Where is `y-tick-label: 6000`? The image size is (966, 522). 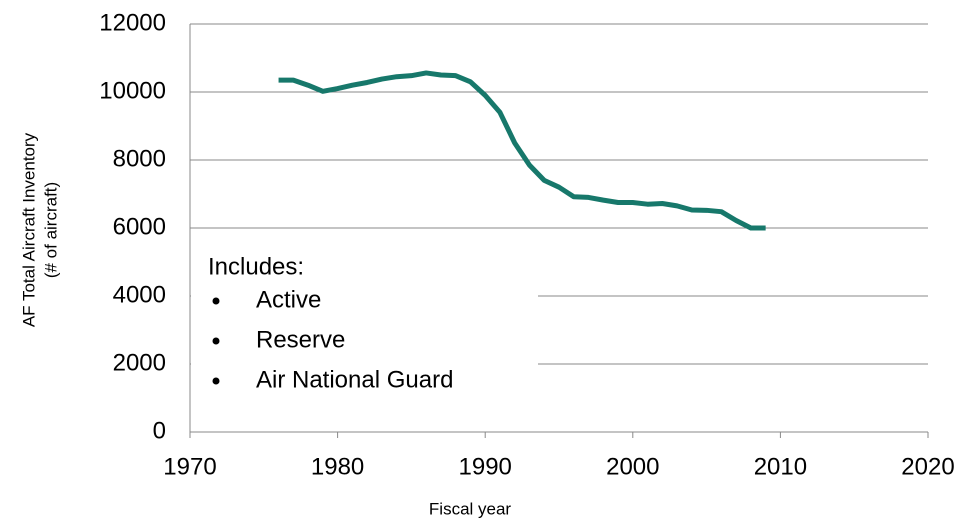 y-tick-label: 6000 is located at coordinates (139, 226).